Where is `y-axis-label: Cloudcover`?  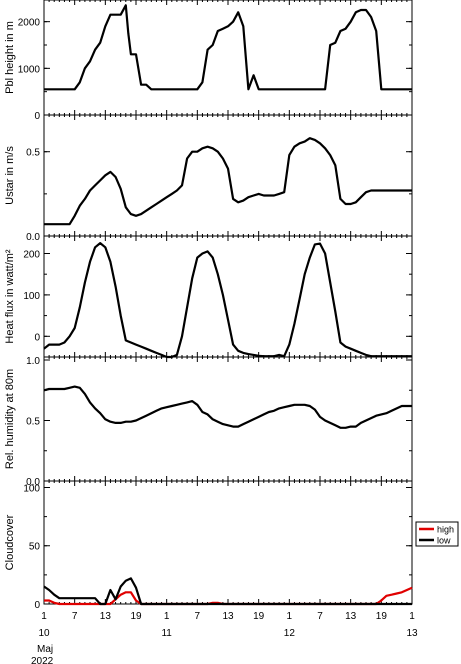
y-axis-label: Cloudcover is located at coordinates (10, 542).